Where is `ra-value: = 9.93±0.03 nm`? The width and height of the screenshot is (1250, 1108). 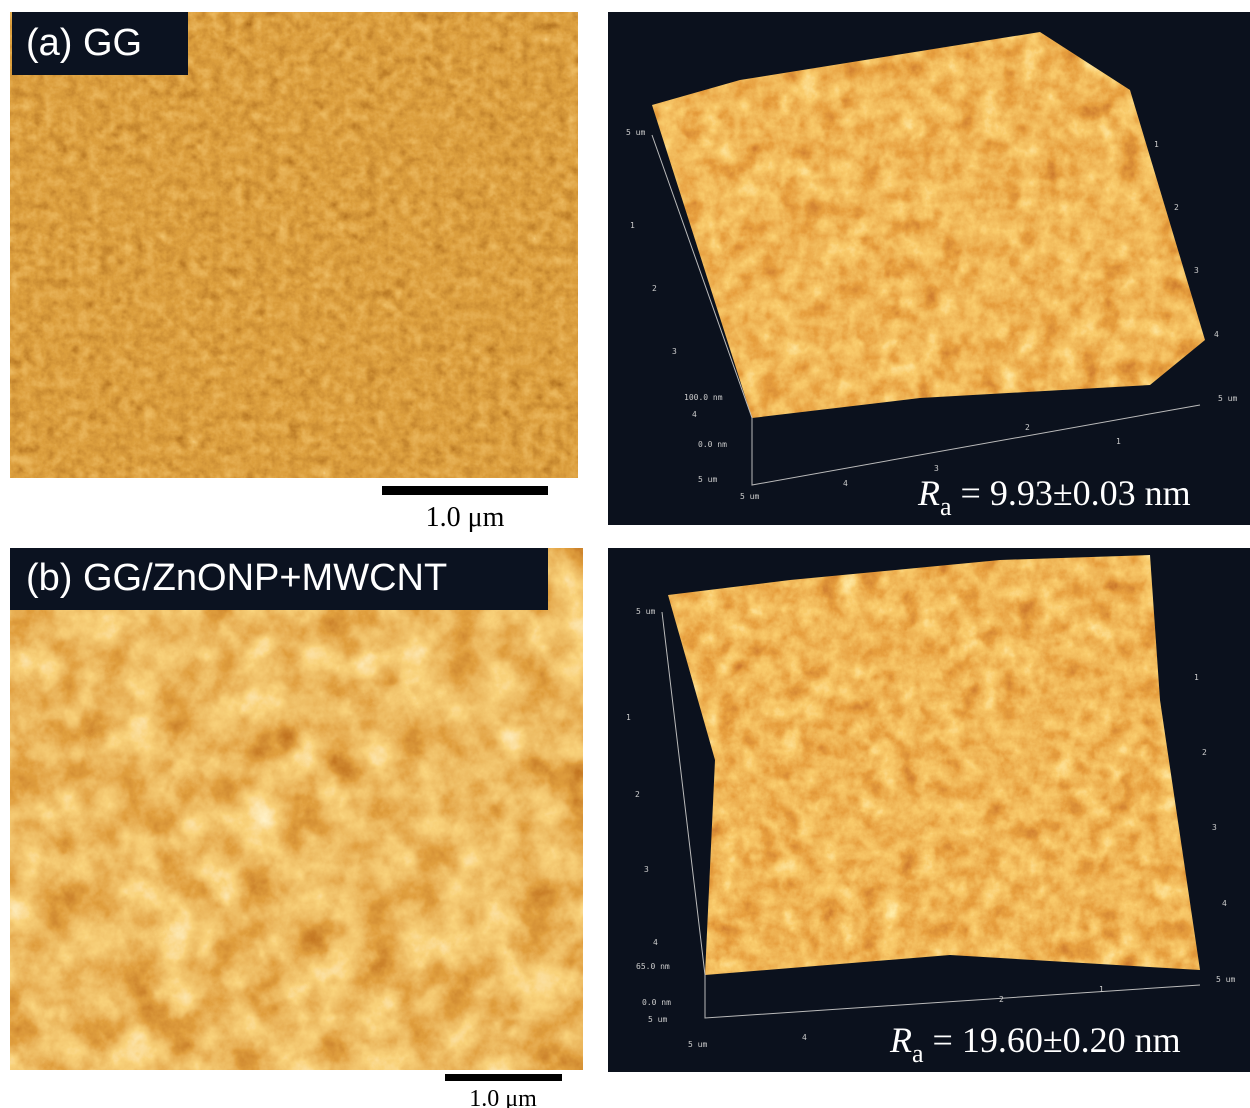 ra-value: = 9.93±0.03 nm is located at coordinates (1071, 493).